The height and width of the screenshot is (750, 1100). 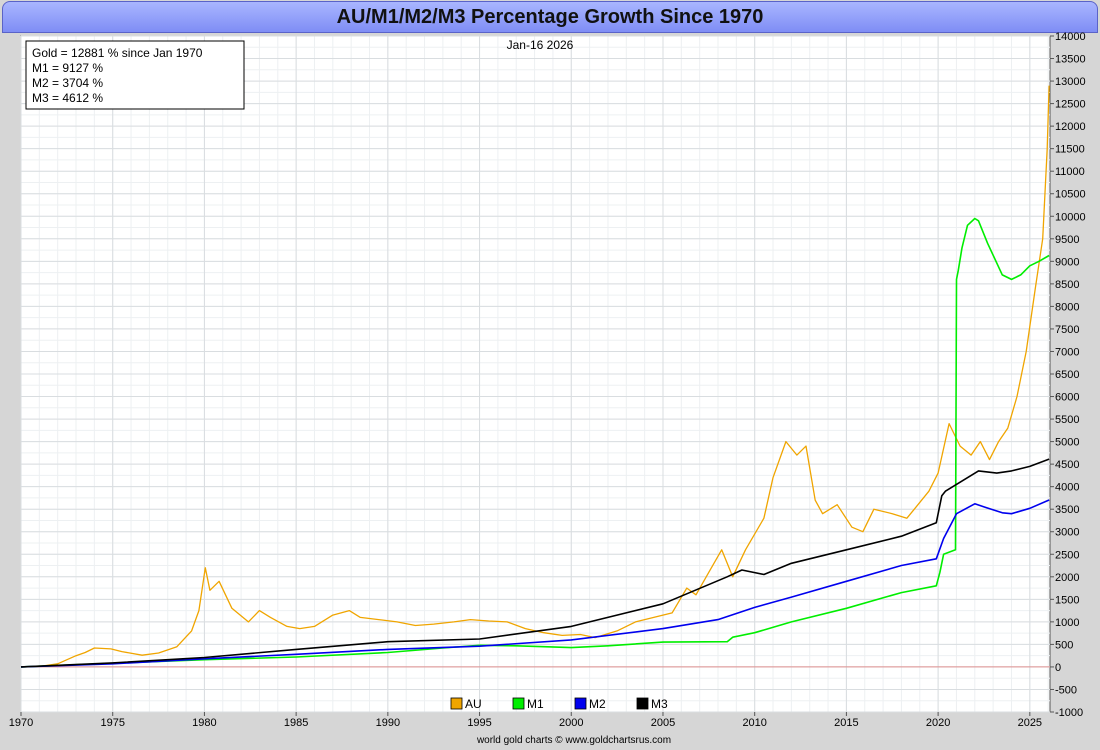 I want to click on x-tick-label-2020: 2020, so click(x=938, y=723).